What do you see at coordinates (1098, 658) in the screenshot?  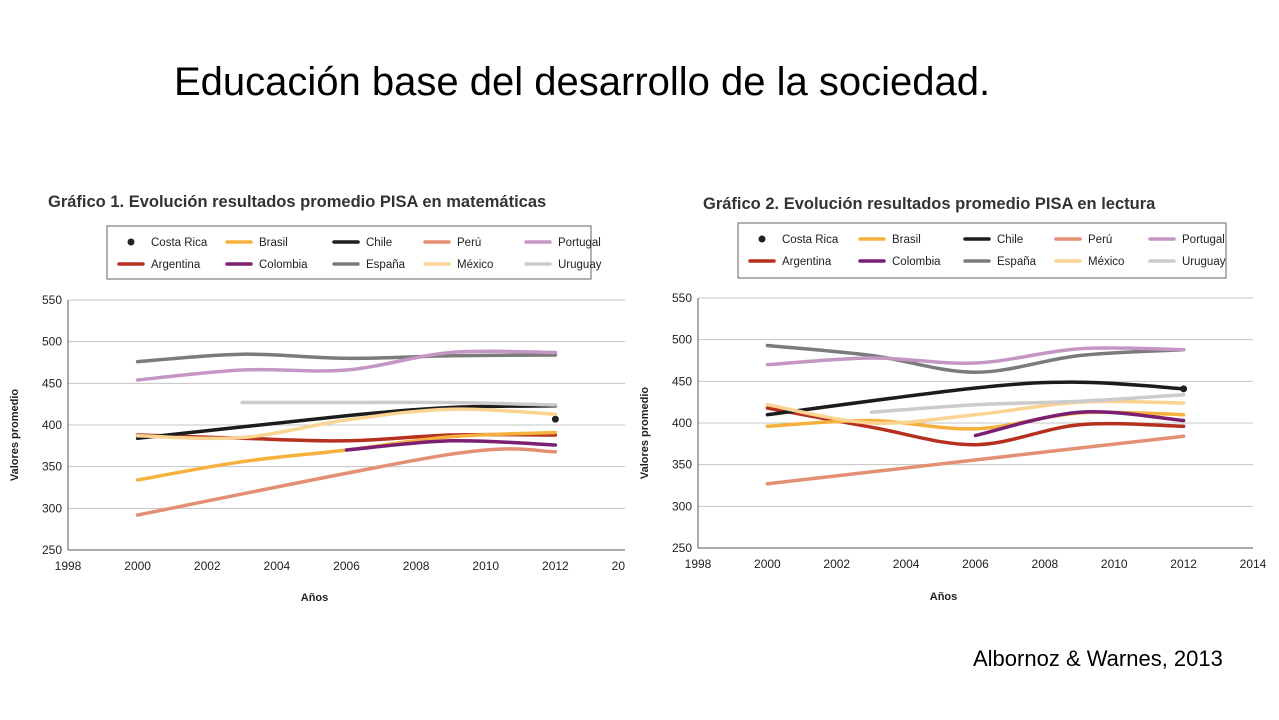 I see `citation: Albornoz & Warnes, 2013` at bounding box center [1098, 658].